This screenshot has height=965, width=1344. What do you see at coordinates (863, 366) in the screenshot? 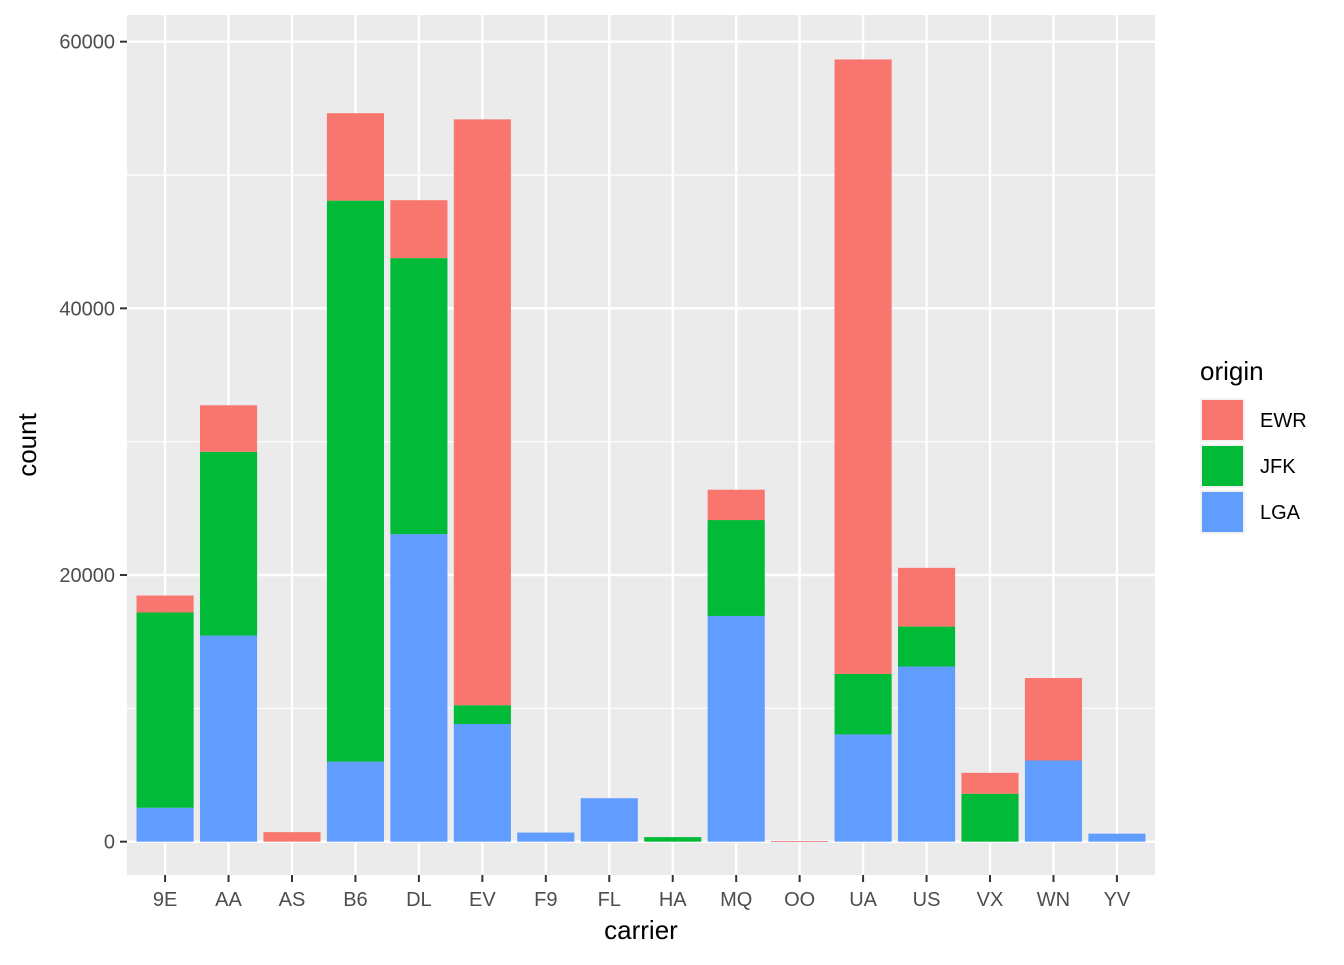
I see `bar-ewr-ua` at bounding box center [863, 366].